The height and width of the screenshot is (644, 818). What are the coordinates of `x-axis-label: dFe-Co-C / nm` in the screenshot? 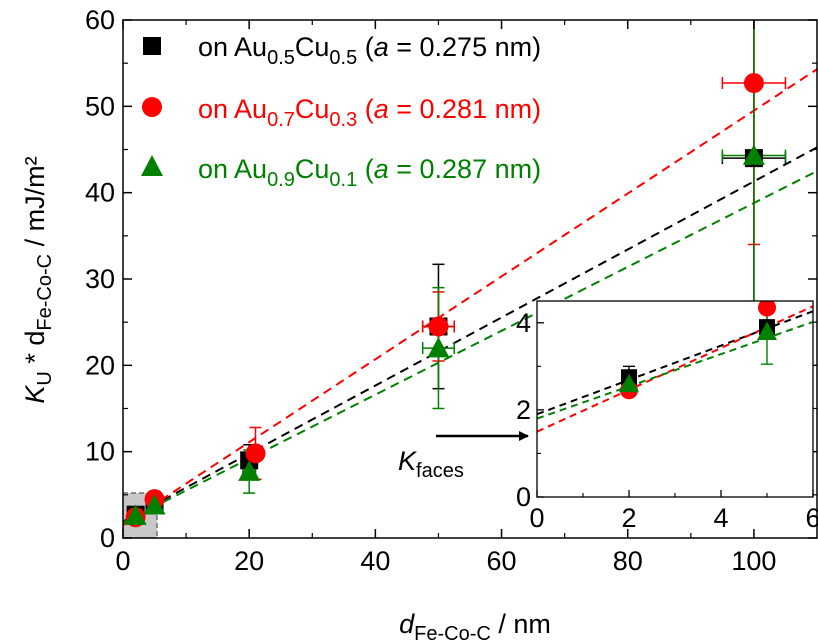 It's located at (475, 626).